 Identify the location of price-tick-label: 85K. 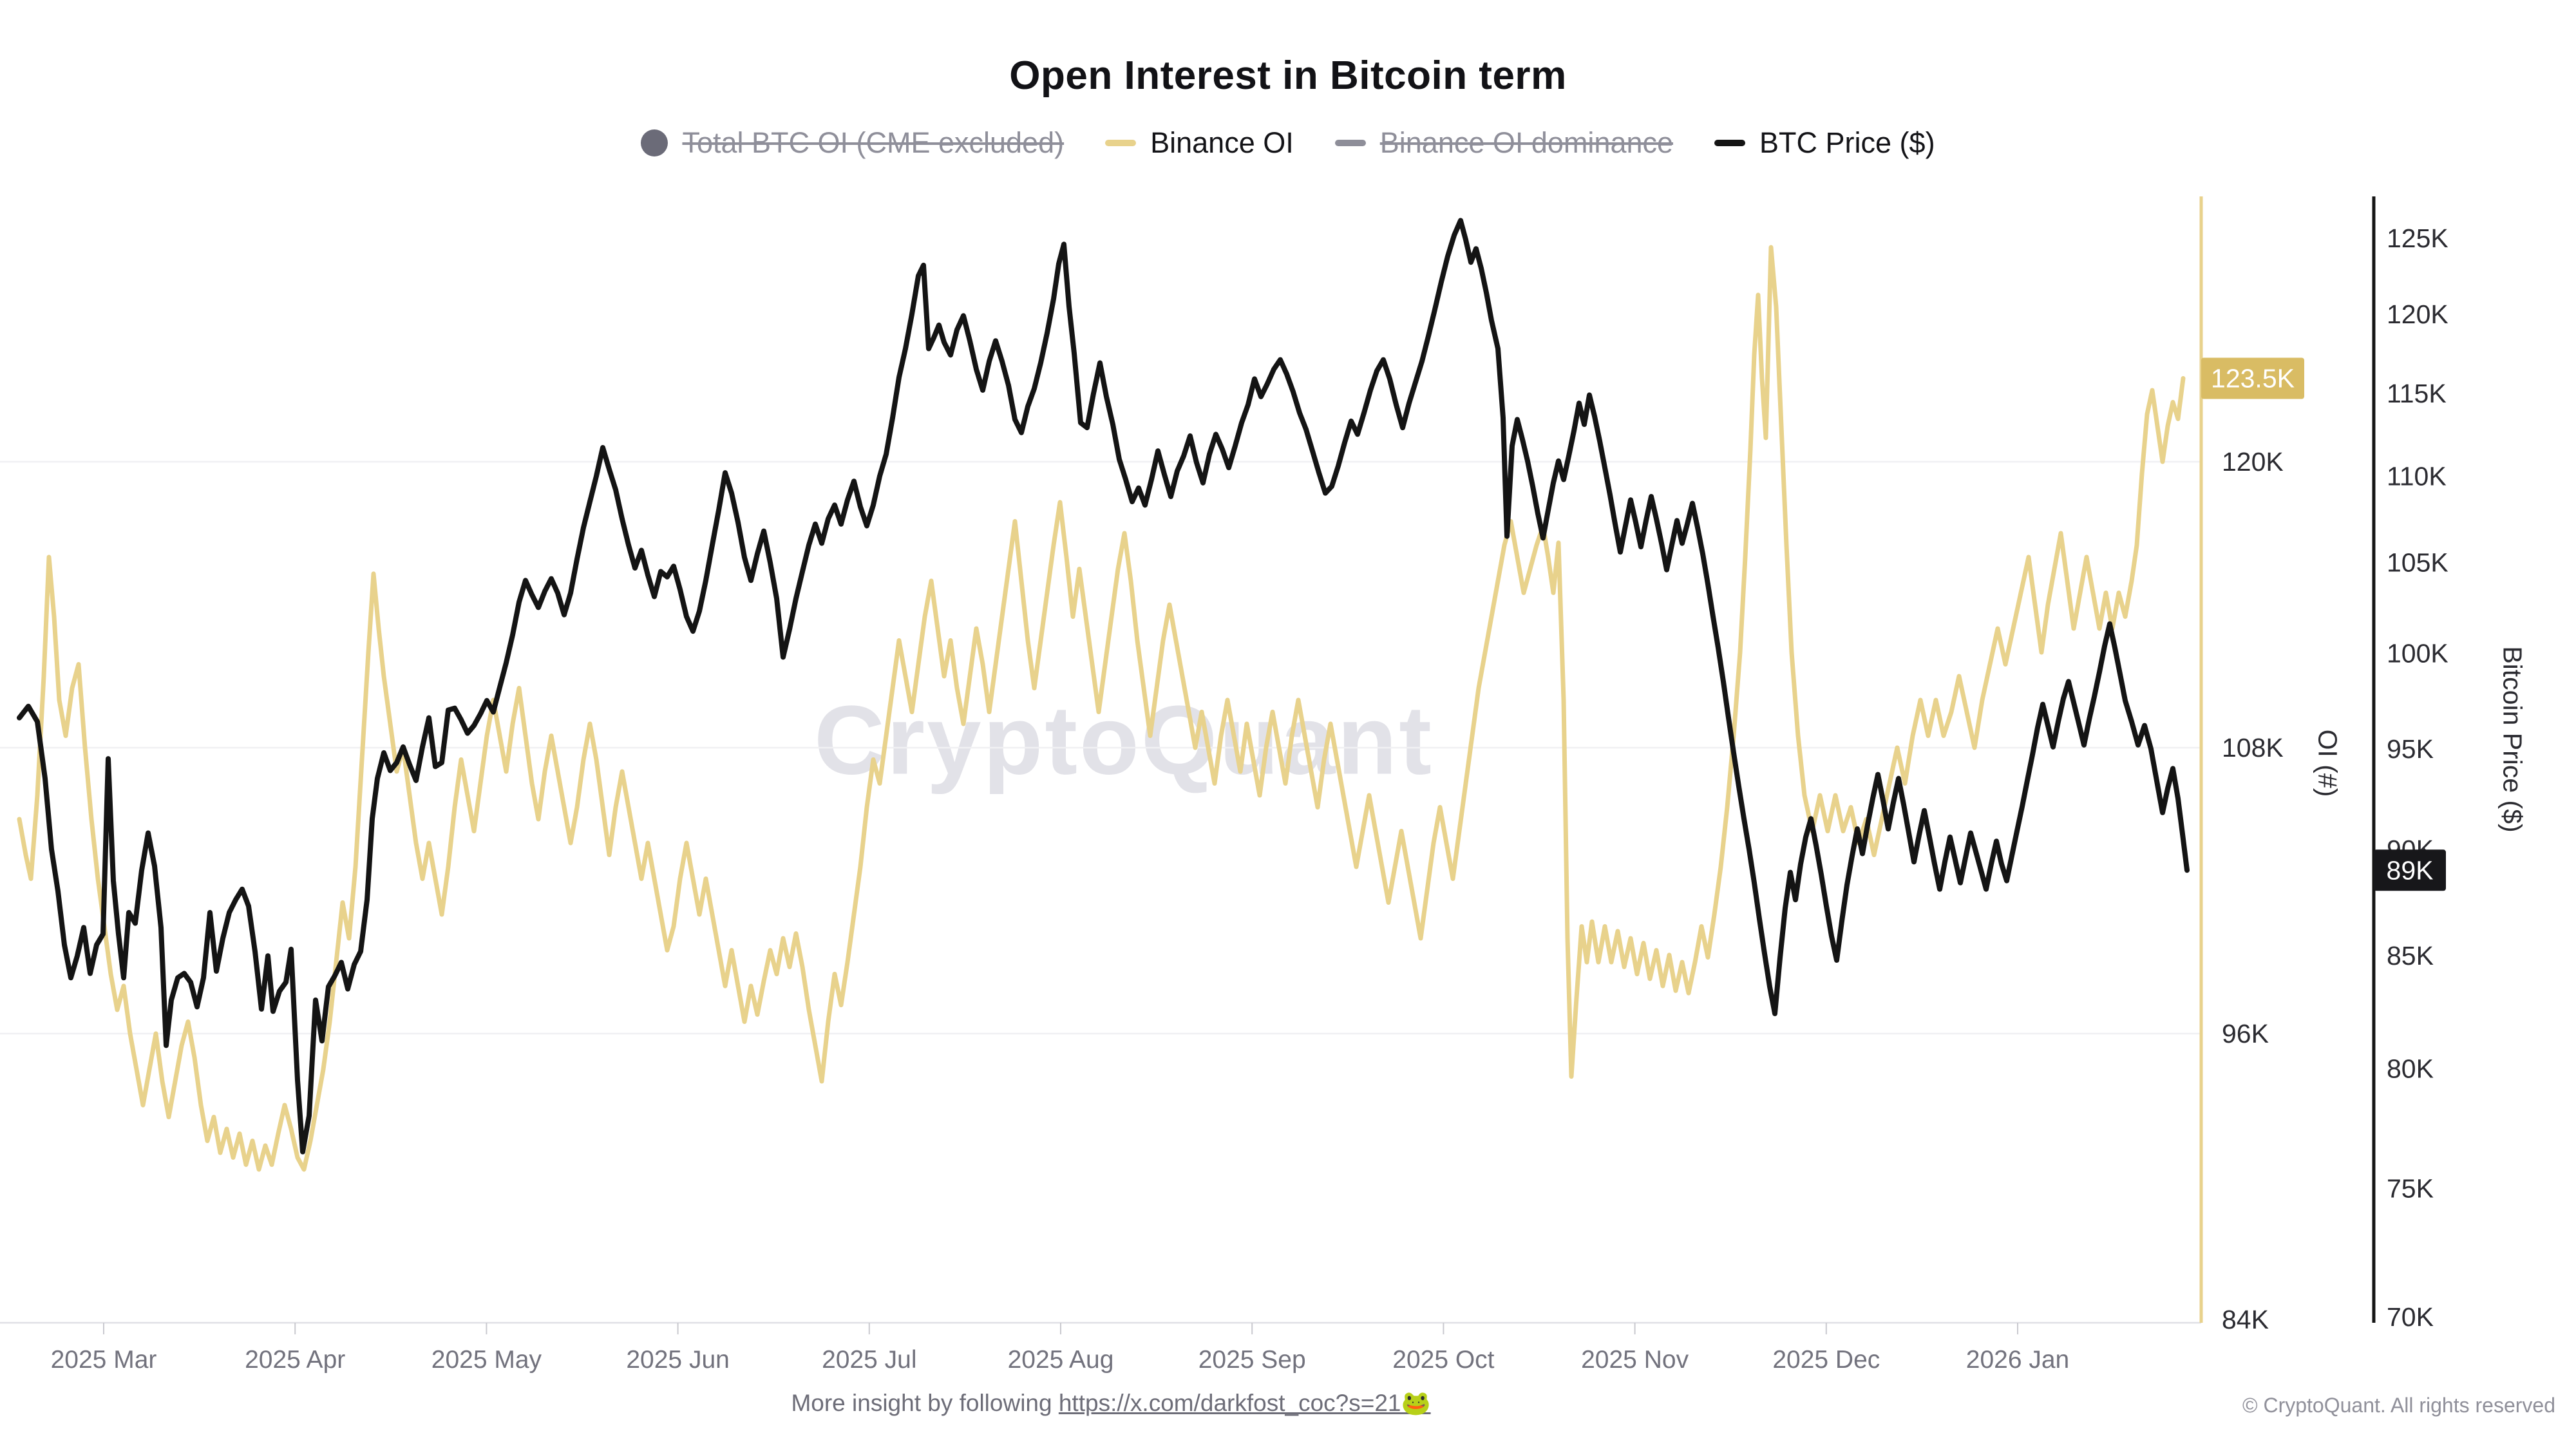
(2410, 956).